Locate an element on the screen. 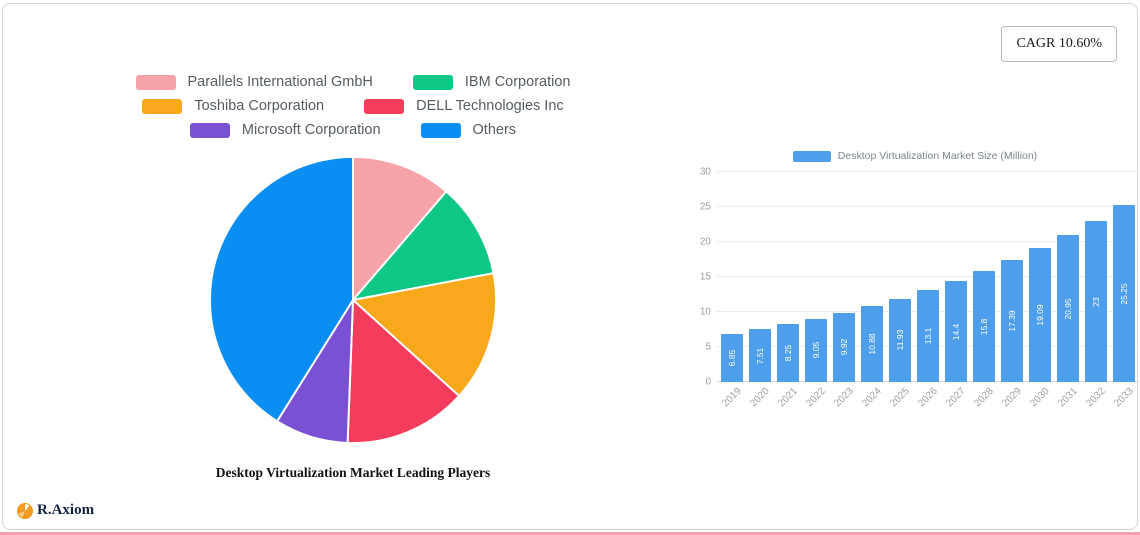  legend-label: Others is located at coordinates (494, 130).